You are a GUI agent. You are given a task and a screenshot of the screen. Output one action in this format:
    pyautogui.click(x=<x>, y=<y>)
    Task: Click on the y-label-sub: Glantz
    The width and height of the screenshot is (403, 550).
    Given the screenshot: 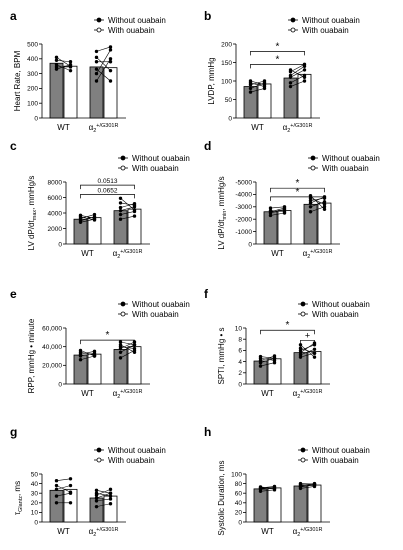 What is the action you would take?
    pyautogui.click(x=21, y=504)
    